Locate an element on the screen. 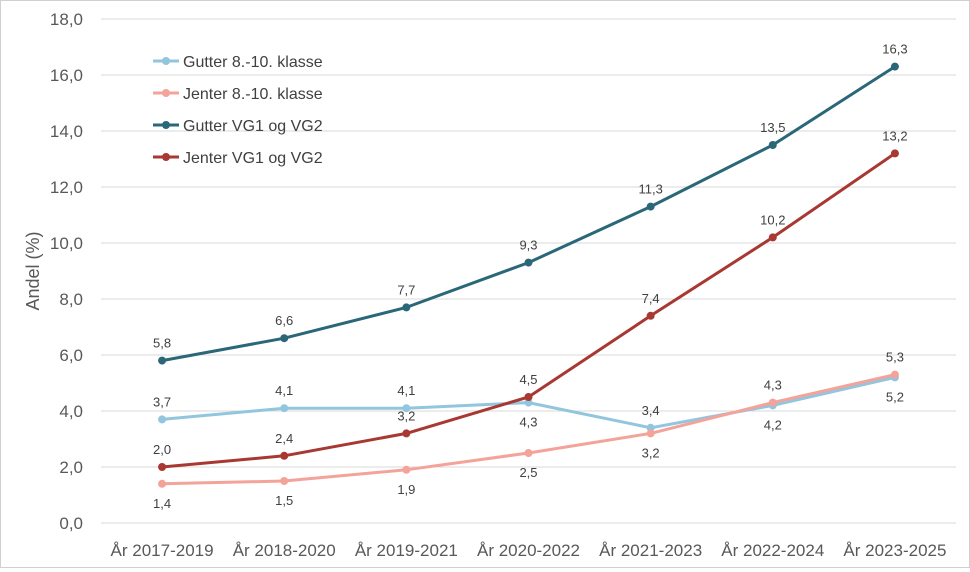 The height and width of the screenshot is (572, 970). x-tick-label: År 2018-2020 is located at coordinates (284, 550).